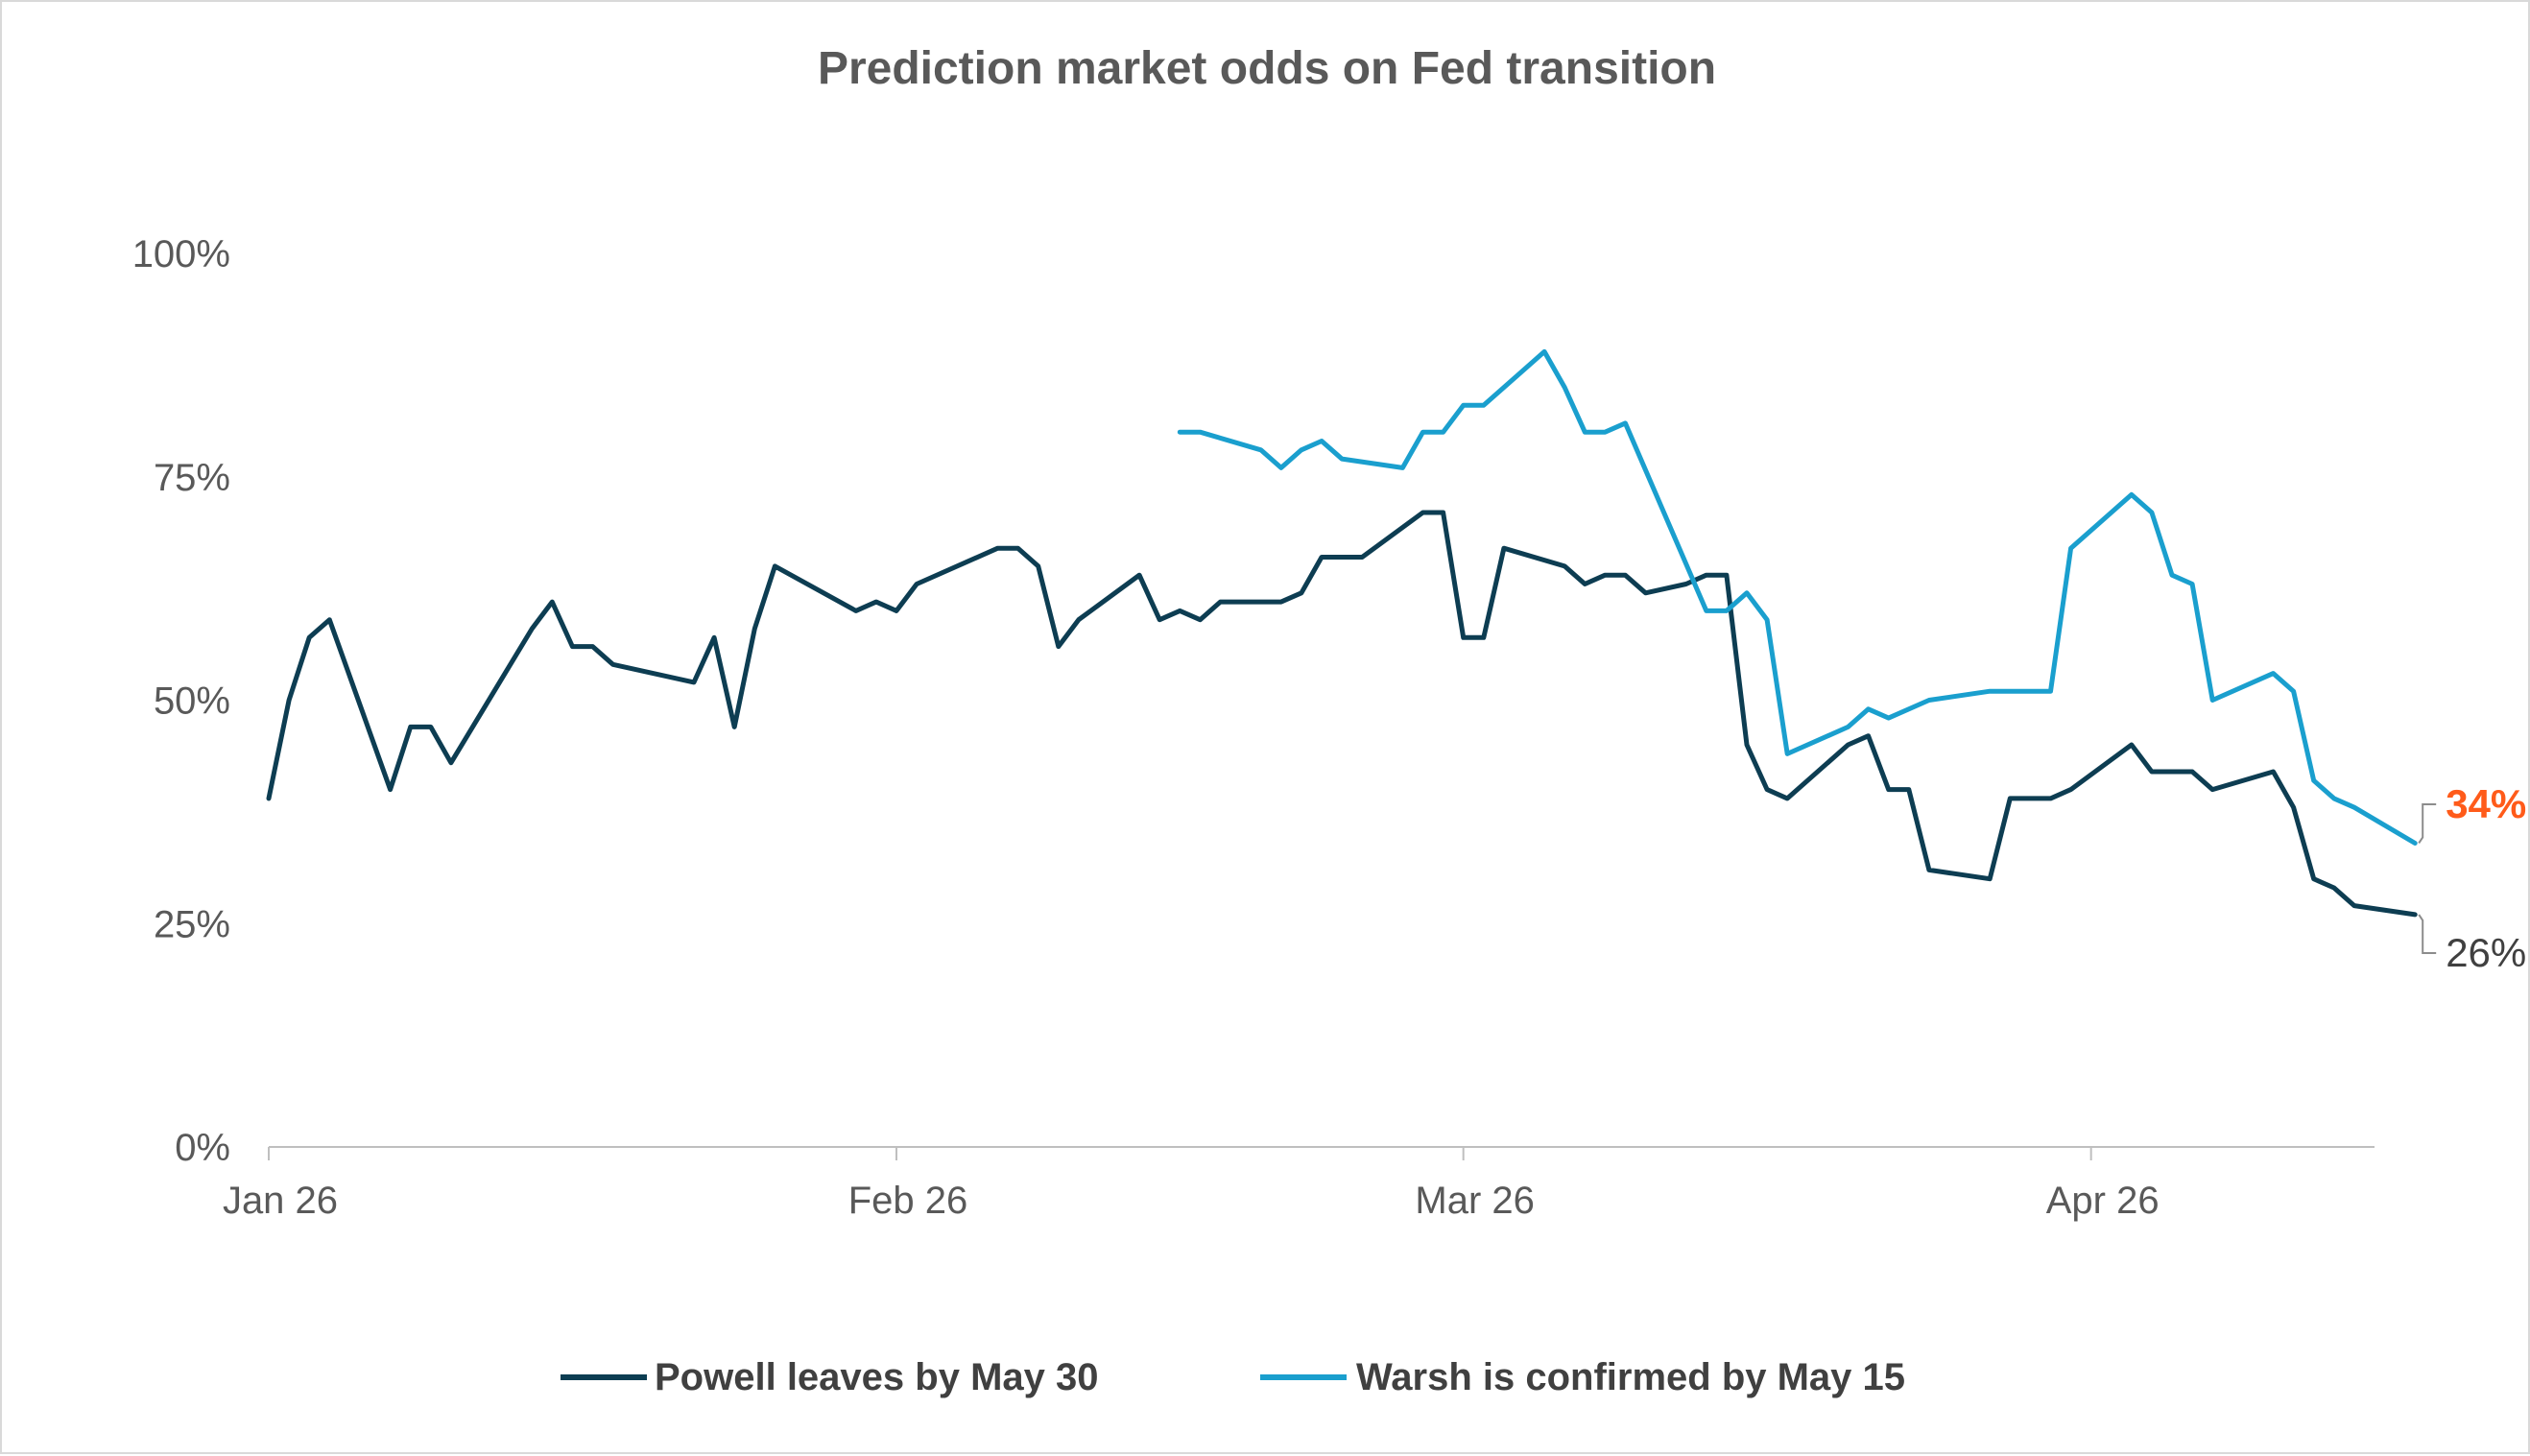 The image size is (2530, 1456). Describe the element at coordinates (908, 1201) in the screenshot. I see `x-tick-label: Feb 26` at that location.